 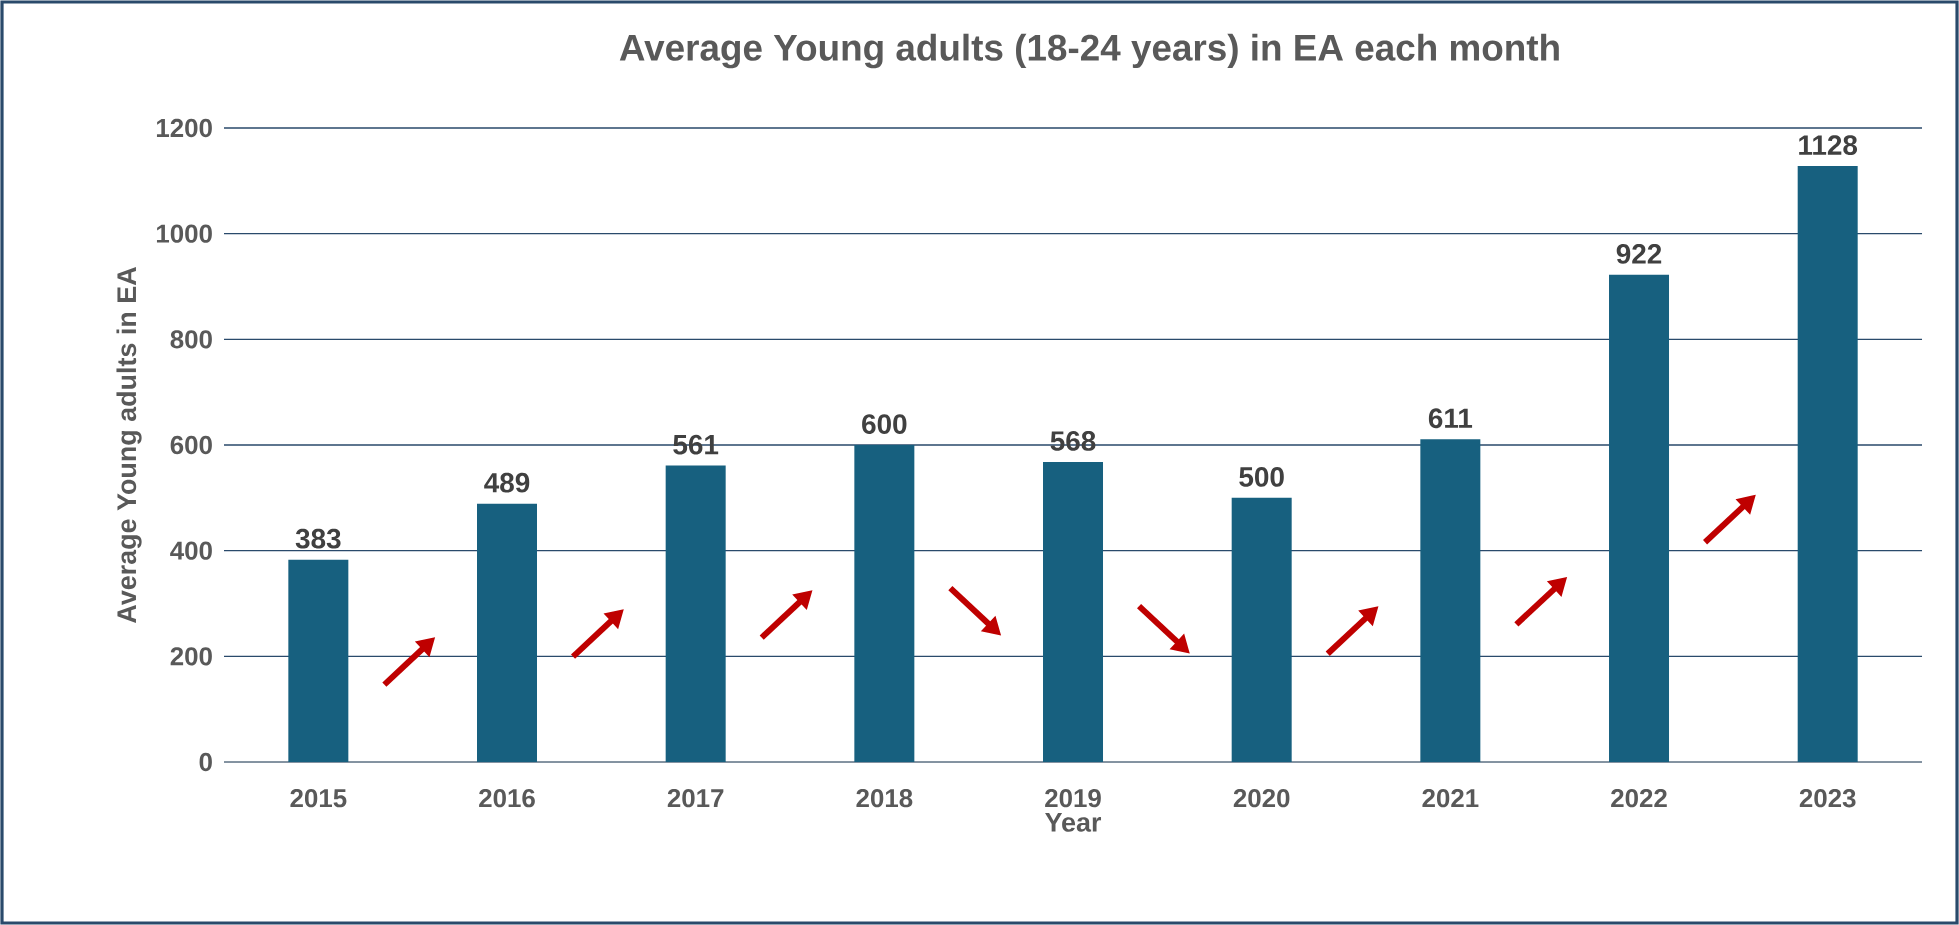 I want to click on data-label: 500, so click(x=1261, y=477).